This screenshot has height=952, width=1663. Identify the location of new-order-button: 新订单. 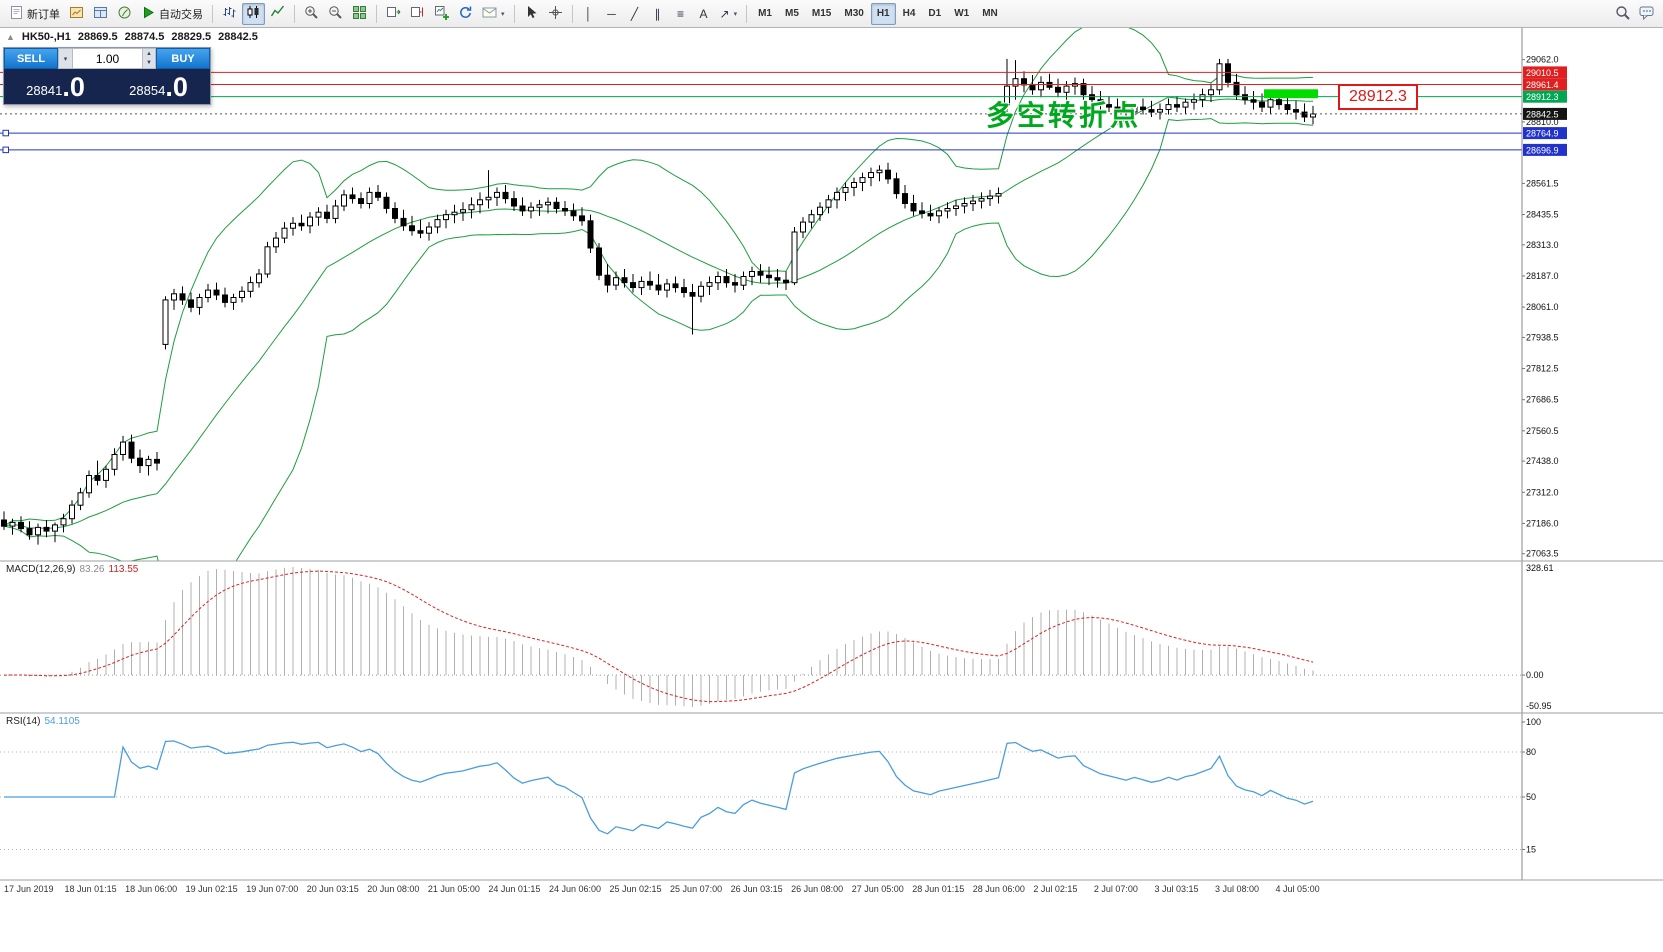
(34, 14).